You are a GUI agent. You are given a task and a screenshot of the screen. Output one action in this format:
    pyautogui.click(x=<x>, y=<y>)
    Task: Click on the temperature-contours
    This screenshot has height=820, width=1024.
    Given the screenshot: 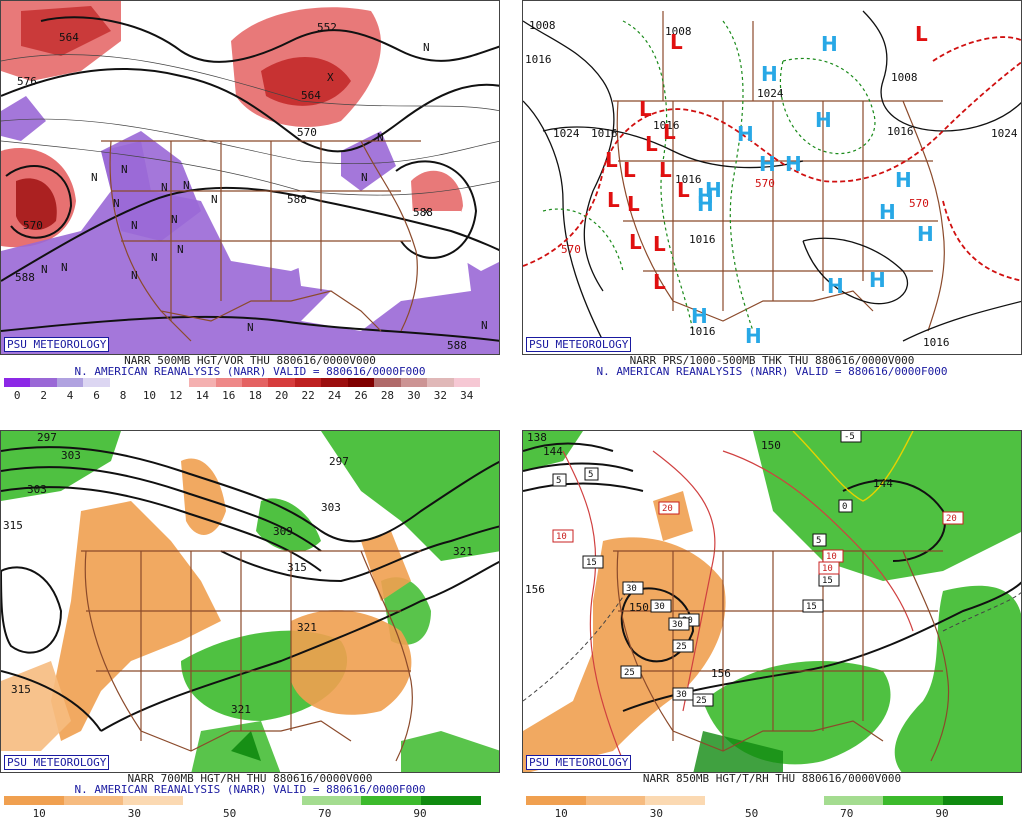 What is the action you would take?
    pyautogui.click(x=738, y=606)
    